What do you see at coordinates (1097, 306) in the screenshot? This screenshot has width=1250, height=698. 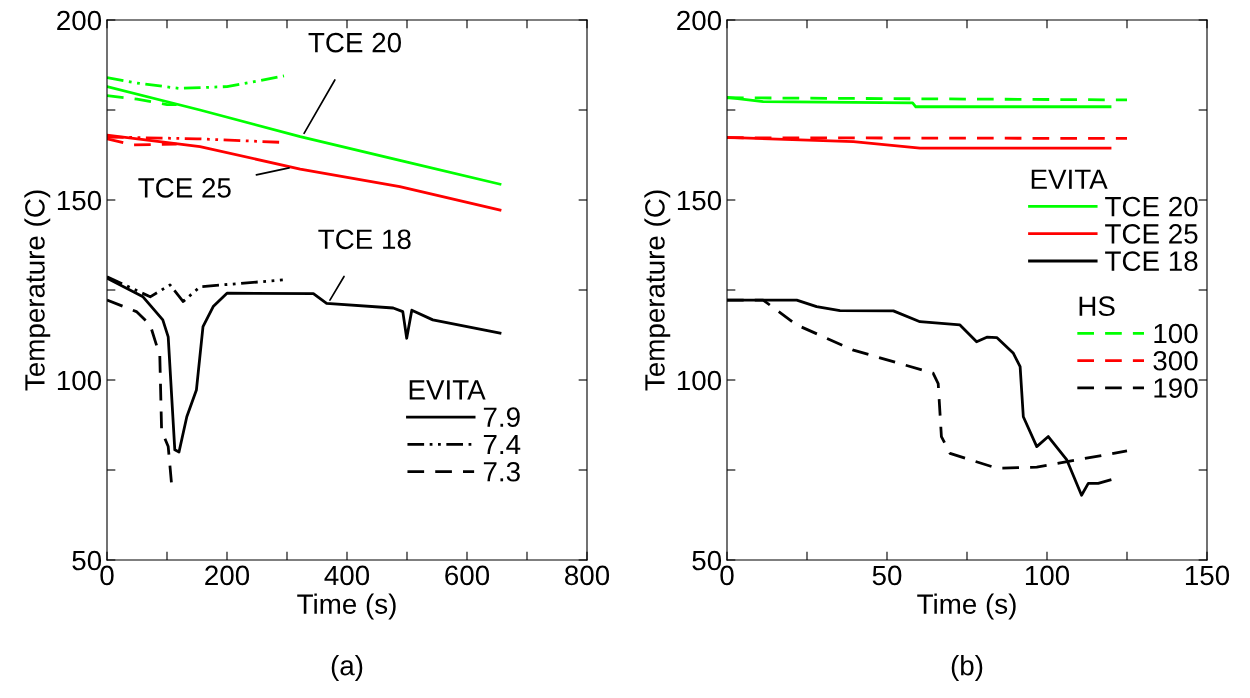 I see `text: HS` at bounding box center [1097, 306].